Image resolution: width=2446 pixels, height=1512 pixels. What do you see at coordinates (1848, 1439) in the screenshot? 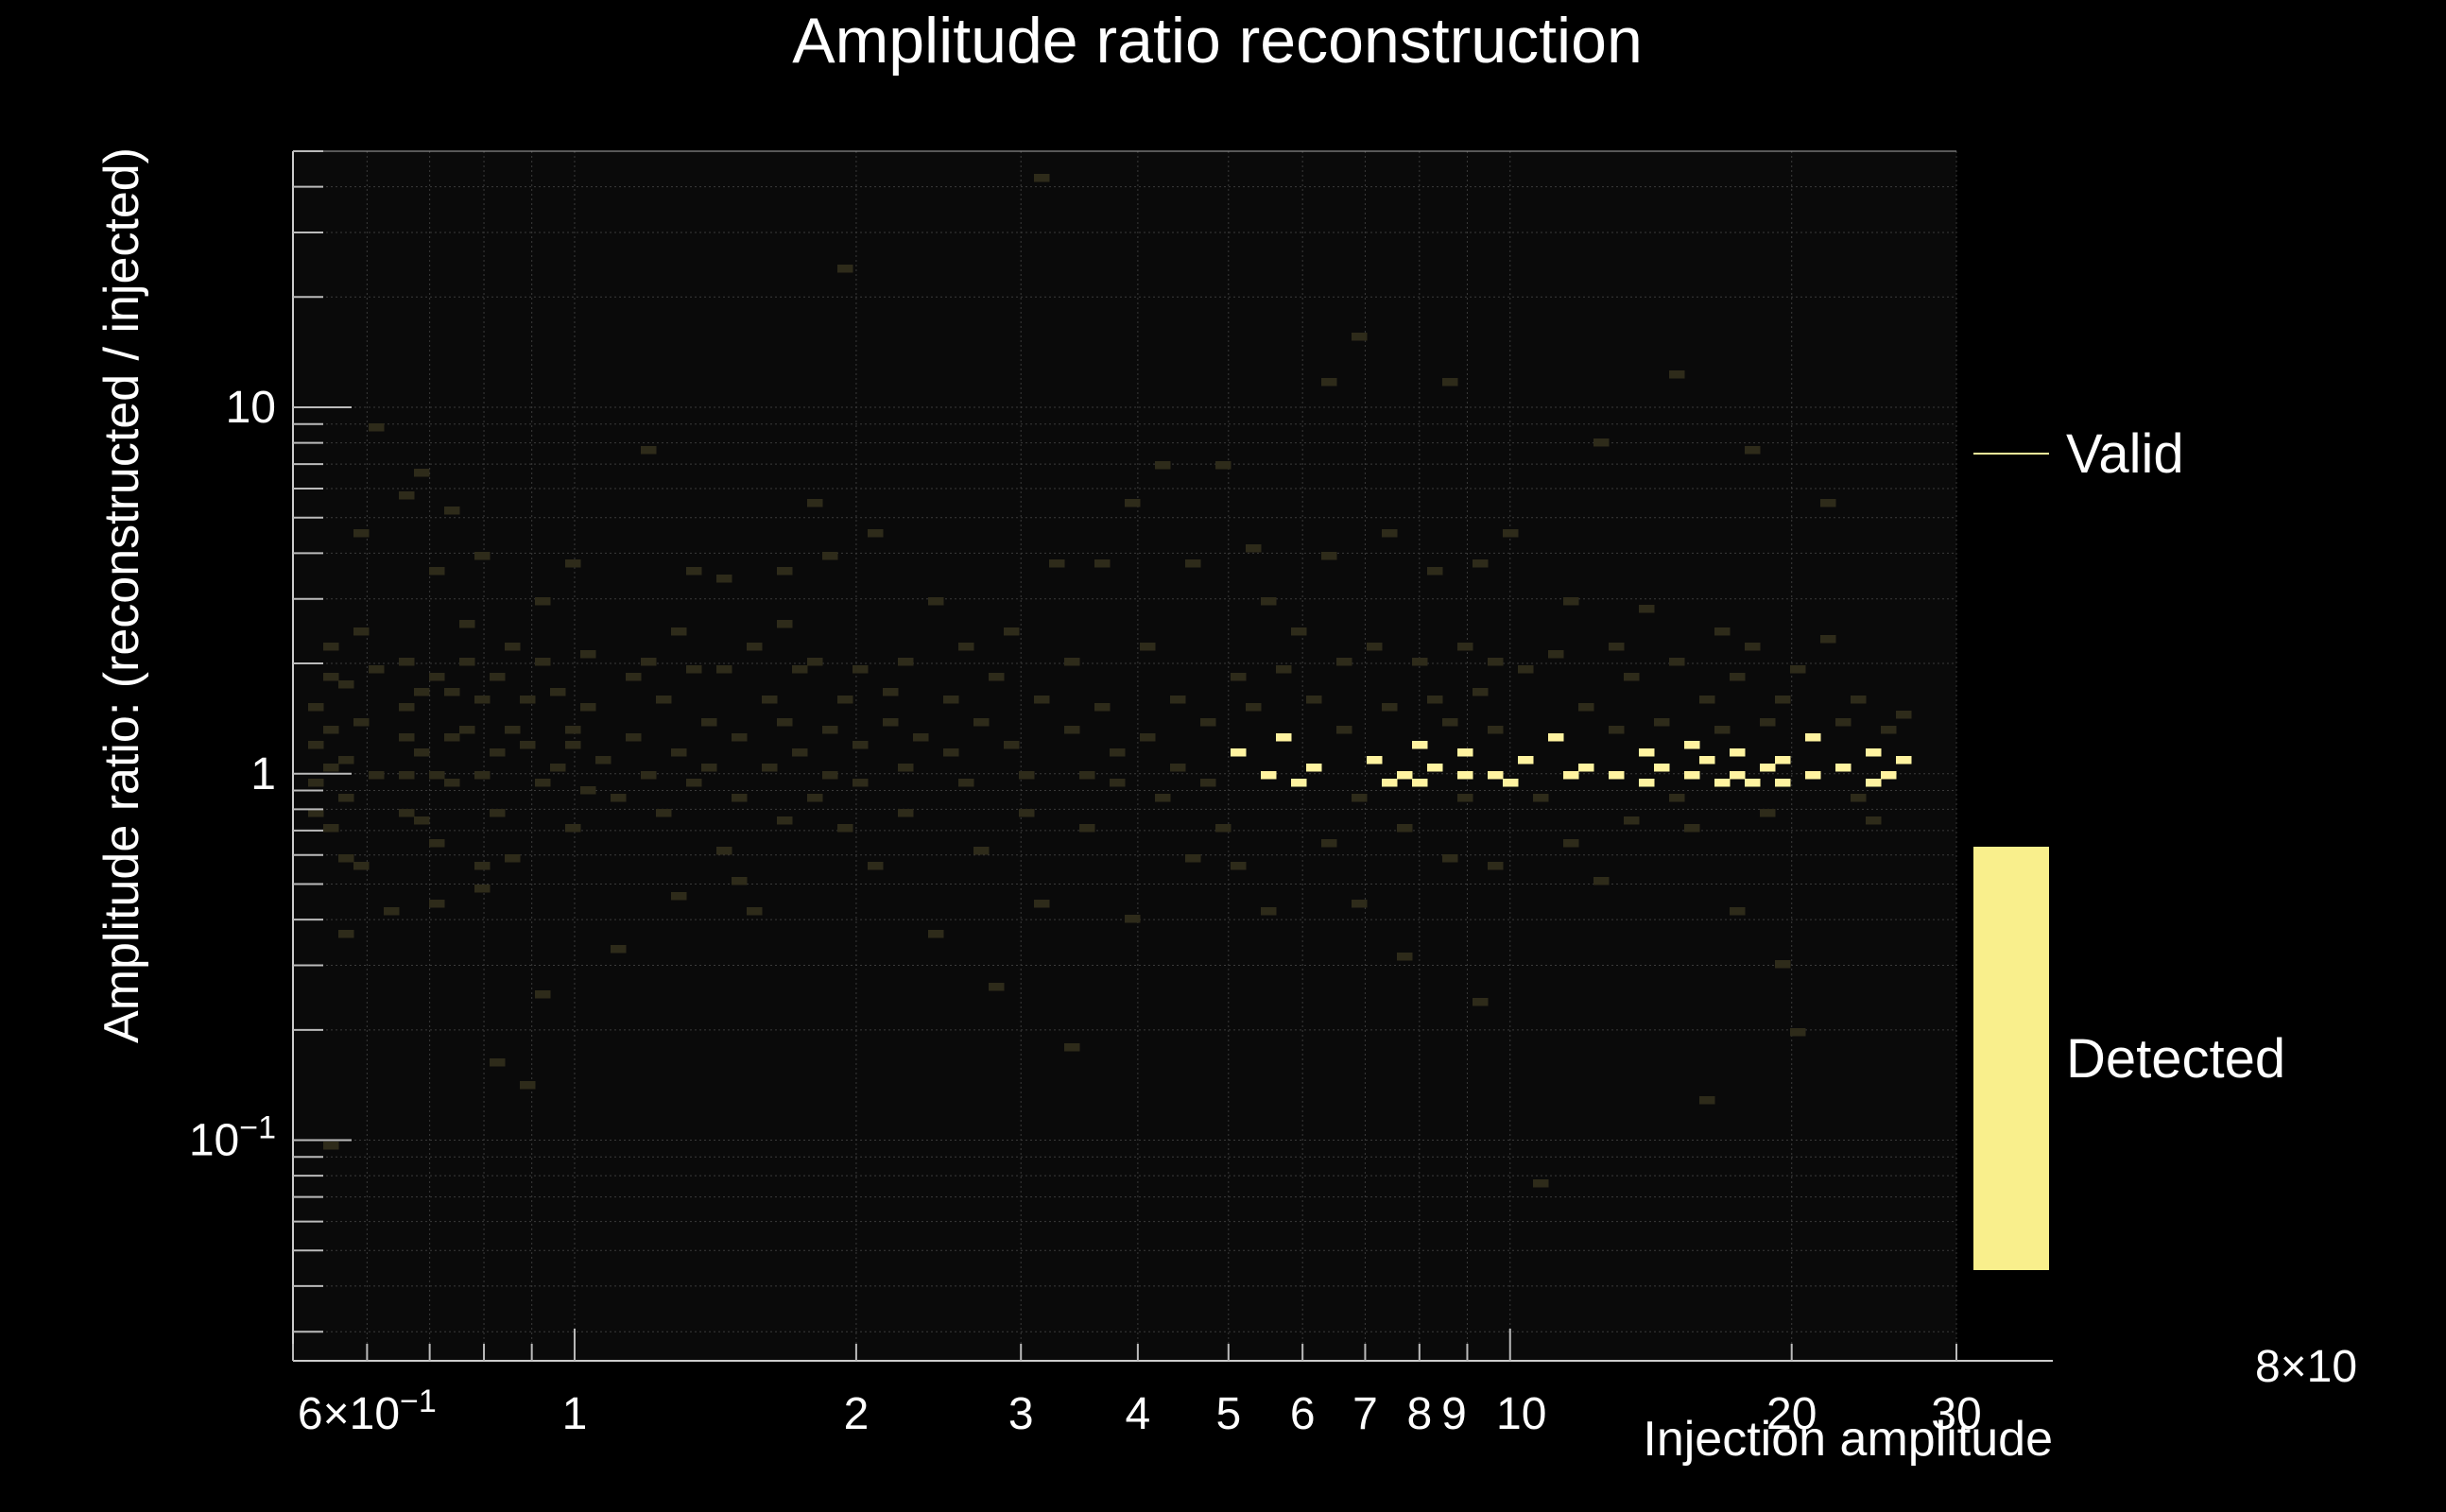
I see `x-axis-label: Injection amplitude` at bounding box center [1848, 1439].